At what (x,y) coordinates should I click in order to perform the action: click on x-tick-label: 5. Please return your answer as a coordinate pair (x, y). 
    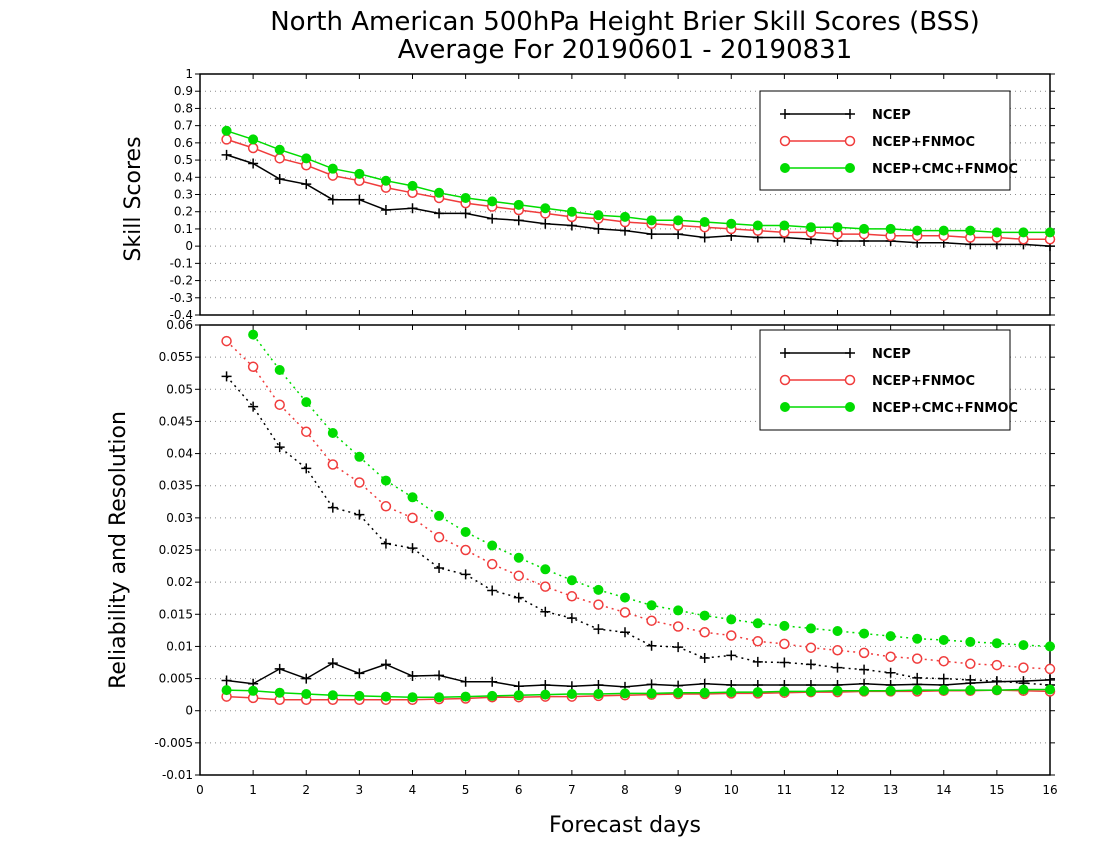
    Looking at the image, I should click on (466, 790).